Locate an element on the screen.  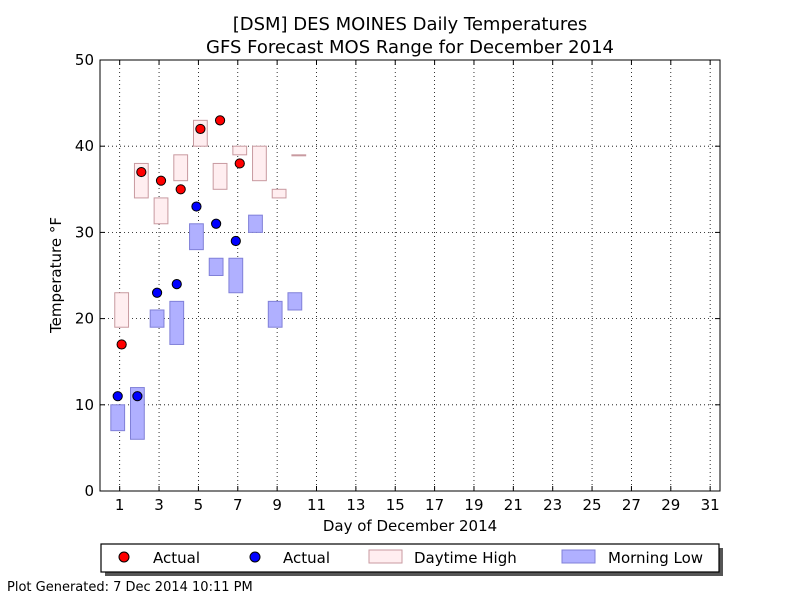
legend-actual-high-label: Actual is located at coordinates (176, 558).